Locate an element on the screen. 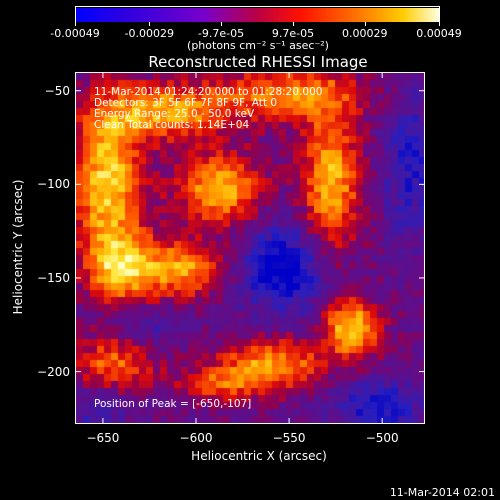 Image resolution: width=500 pixels, height=500 pixels. colorbar-ticks is located at coordinates (257, 24).